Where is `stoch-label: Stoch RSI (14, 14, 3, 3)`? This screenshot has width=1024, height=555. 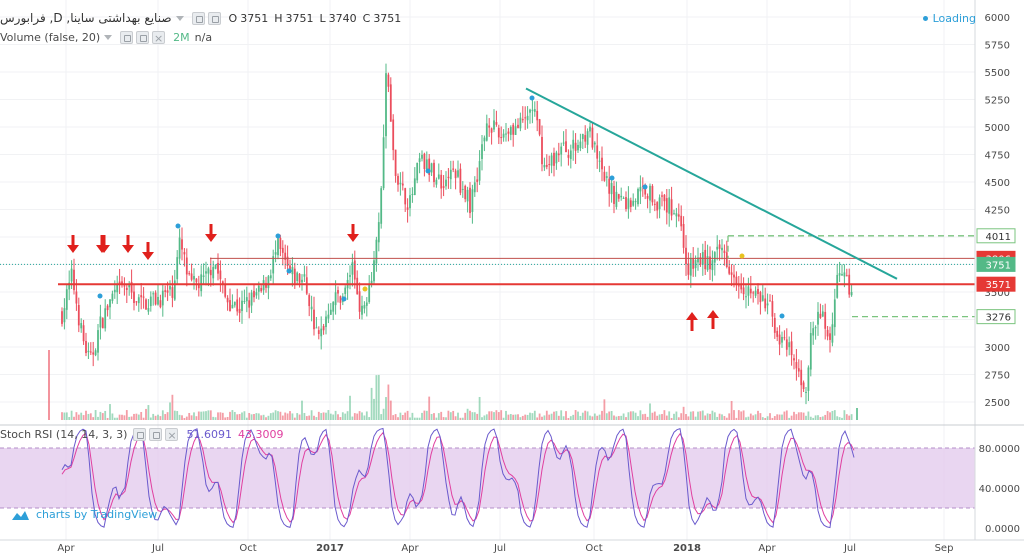
stoch-label: Stoch RSI (14, 14, 3, 3) is located at coordinates (64, 434).